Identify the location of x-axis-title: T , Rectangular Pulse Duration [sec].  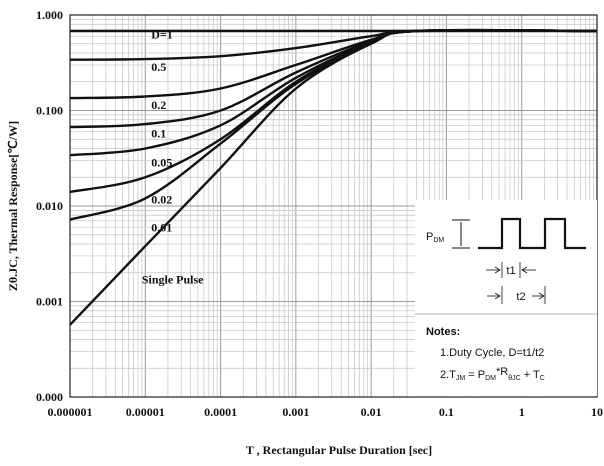
(339, 450).